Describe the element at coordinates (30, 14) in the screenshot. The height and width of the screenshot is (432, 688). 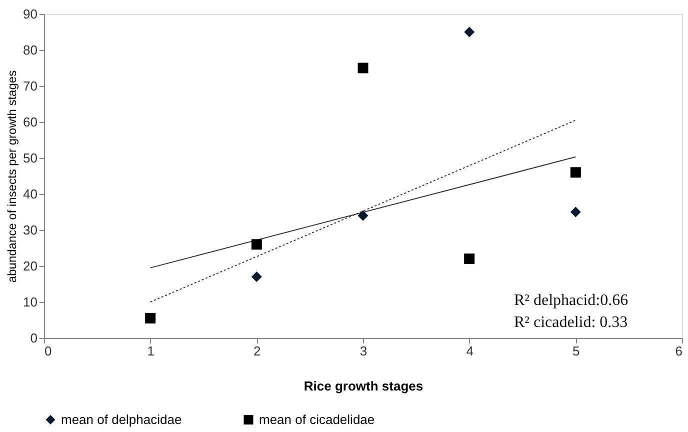
I see `y-tick-label: 90` at that location.